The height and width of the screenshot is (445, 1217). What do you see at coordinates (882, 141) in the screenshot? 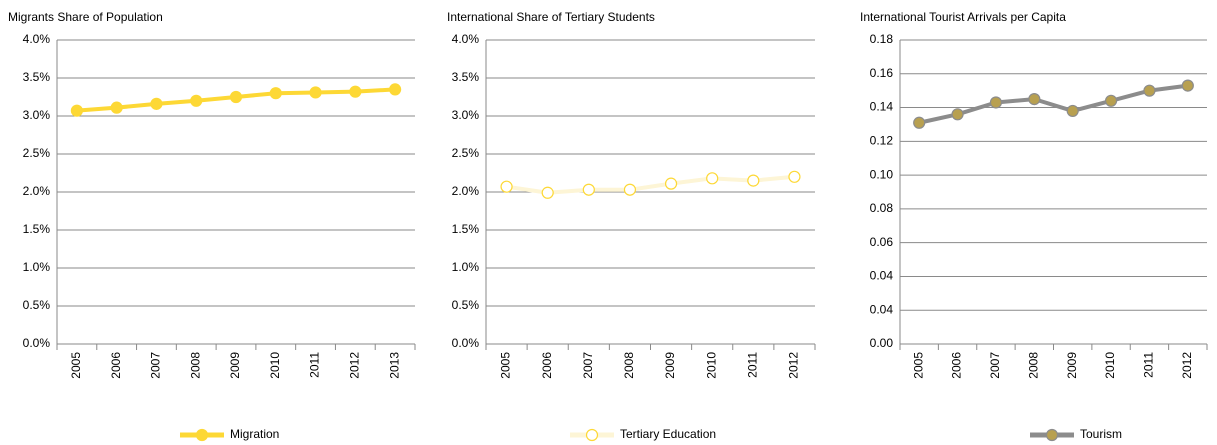
I see `y-tick-label: 0.12` at bounding box center [882, 141].